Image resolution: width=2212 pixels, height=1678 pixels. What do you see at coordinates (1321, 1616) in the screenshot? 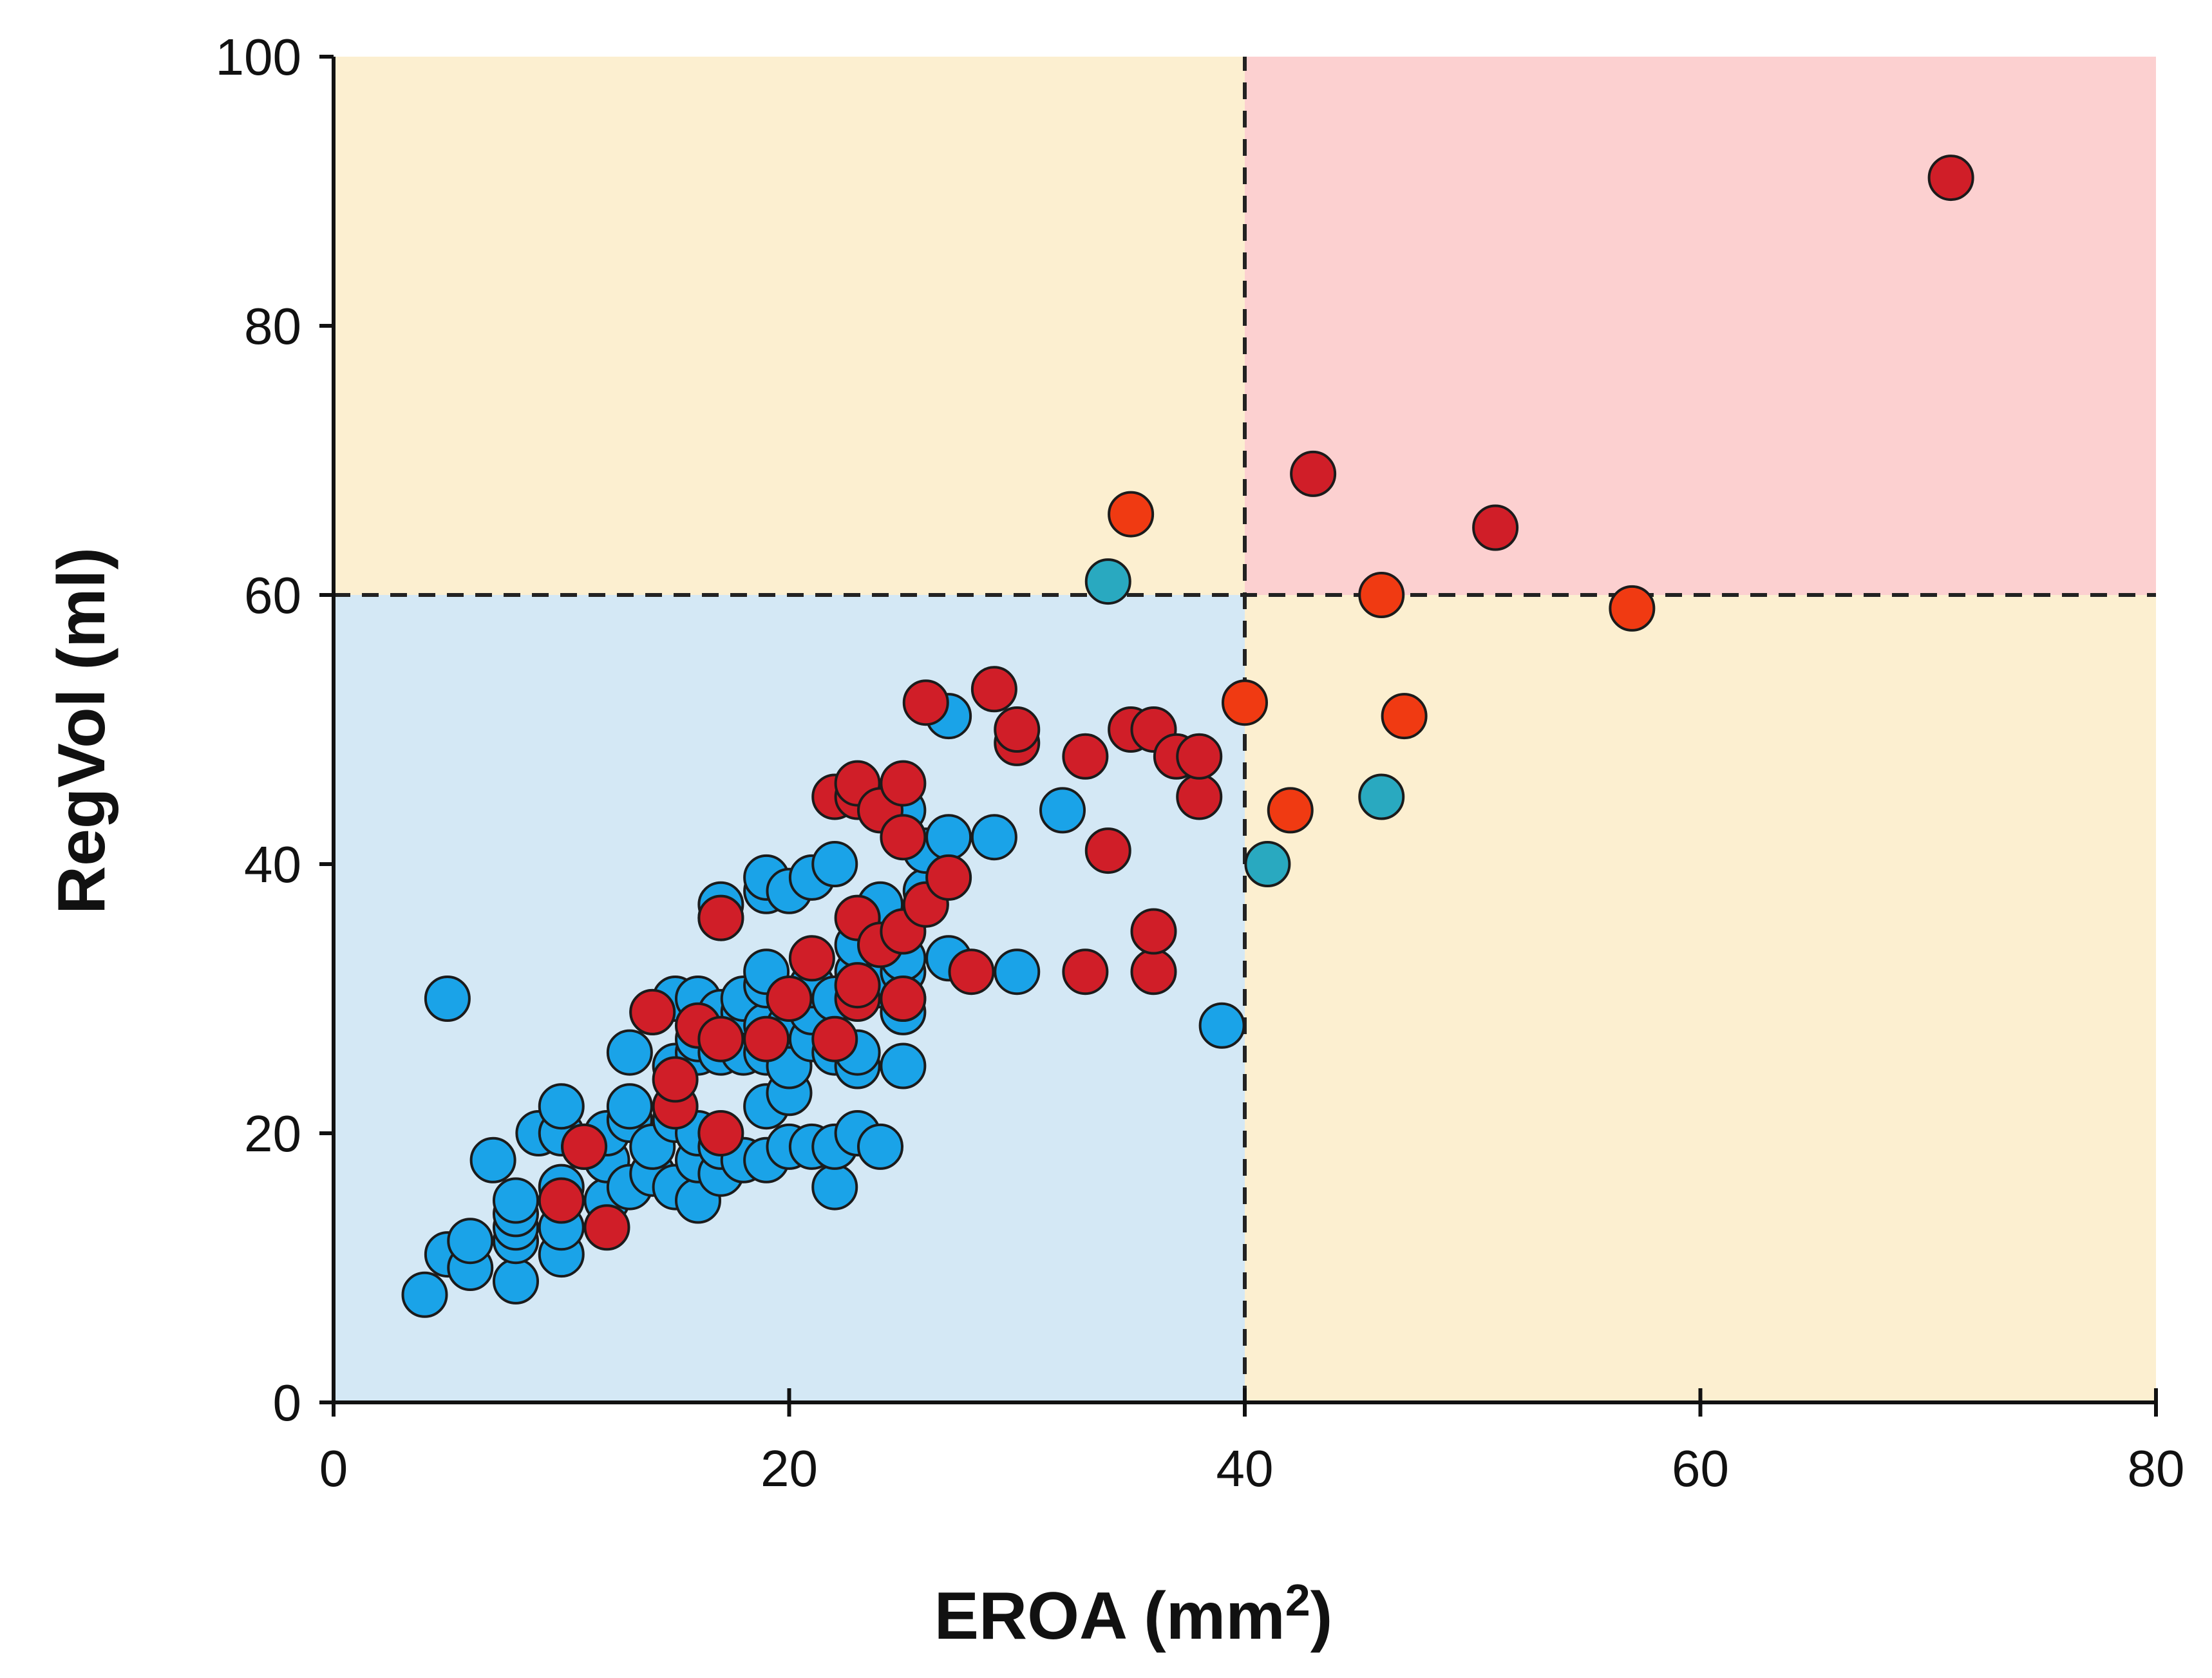
I see `x-axis-title-end: )` at bounding box center [1321, 1616].